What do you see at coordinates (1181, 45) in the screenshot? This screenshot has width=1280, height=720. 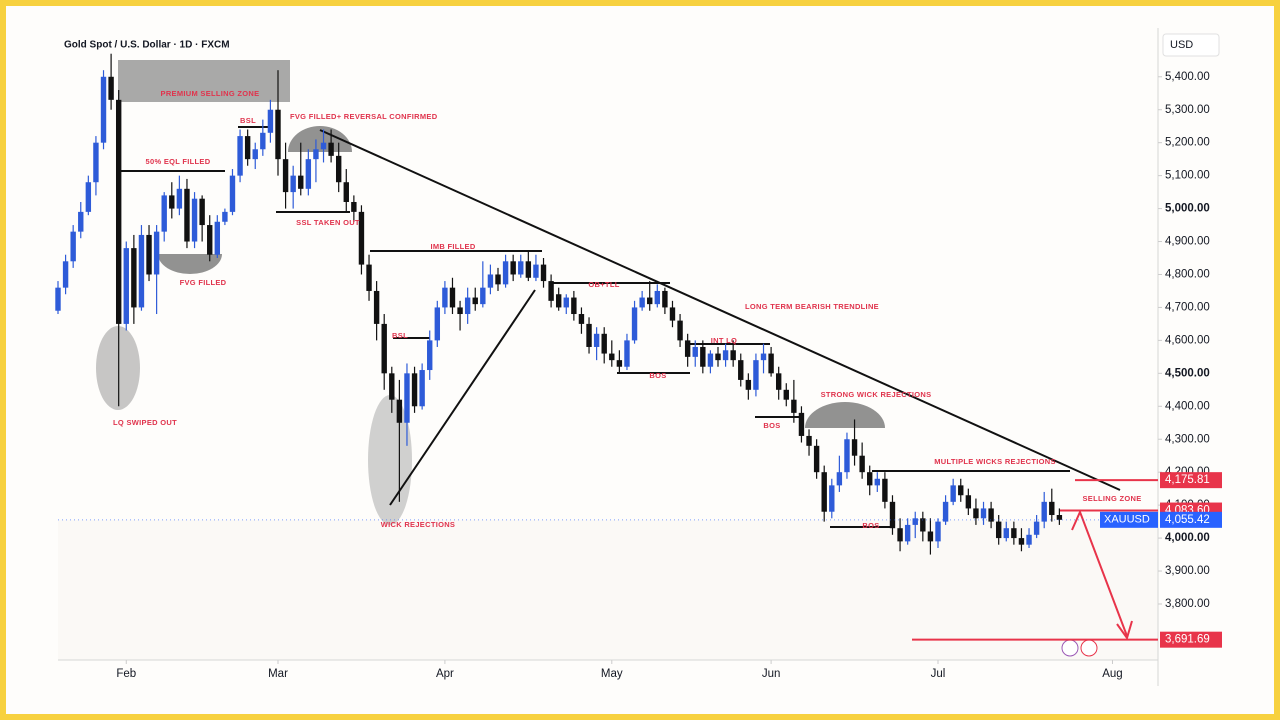 I see `currency-label: USD` at bounding box center [1181, 45].